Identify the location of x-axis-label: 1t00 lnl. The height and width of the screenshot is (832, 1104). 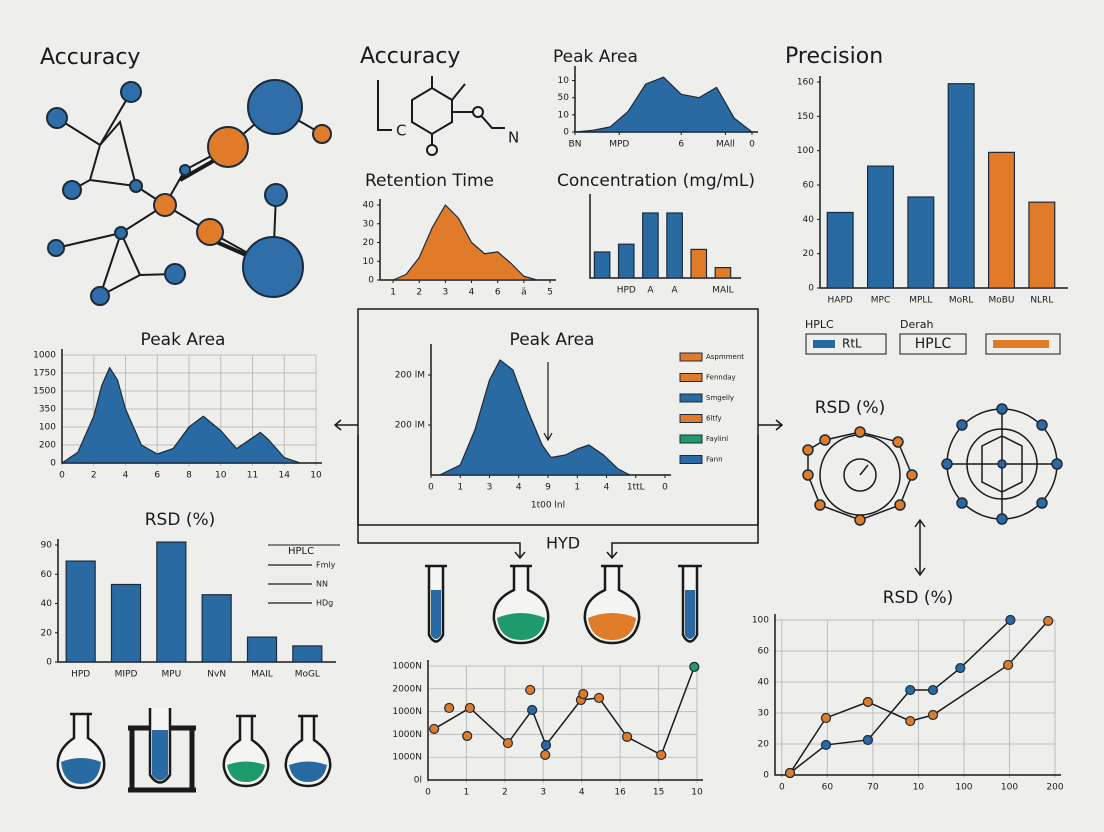
(548, 506).